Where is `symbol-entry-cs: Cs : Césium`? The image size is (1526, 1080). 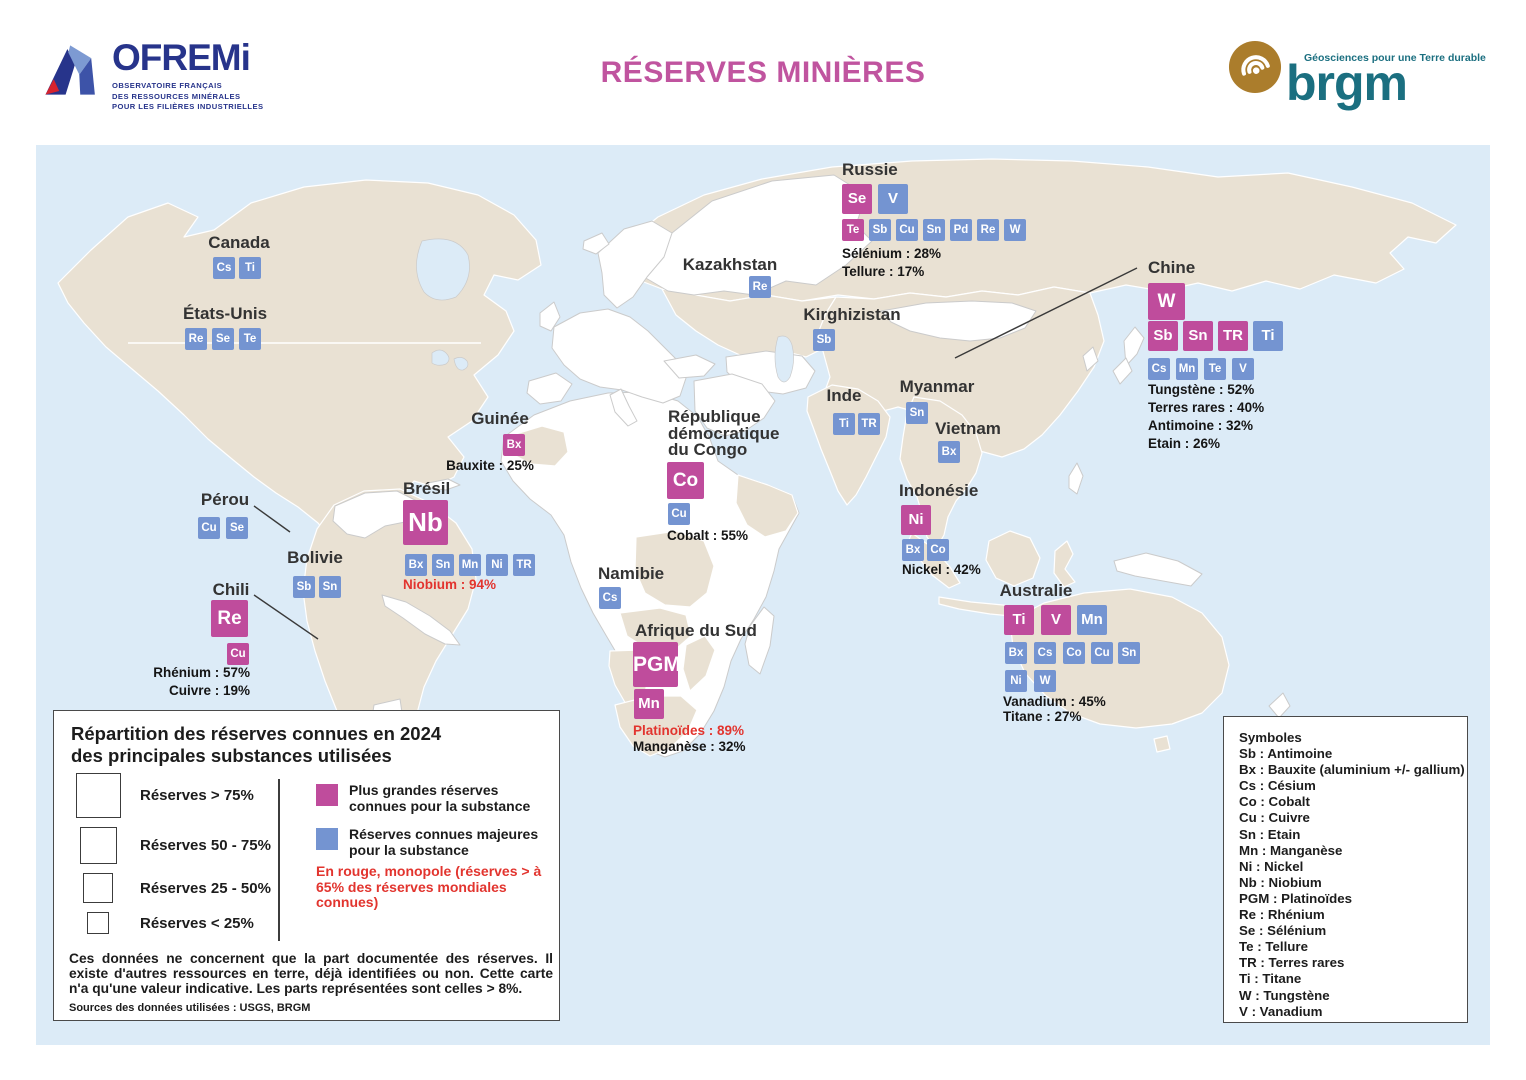 symbol-entry-cs: Cs : Césium is located at coordinates (1277, 786).